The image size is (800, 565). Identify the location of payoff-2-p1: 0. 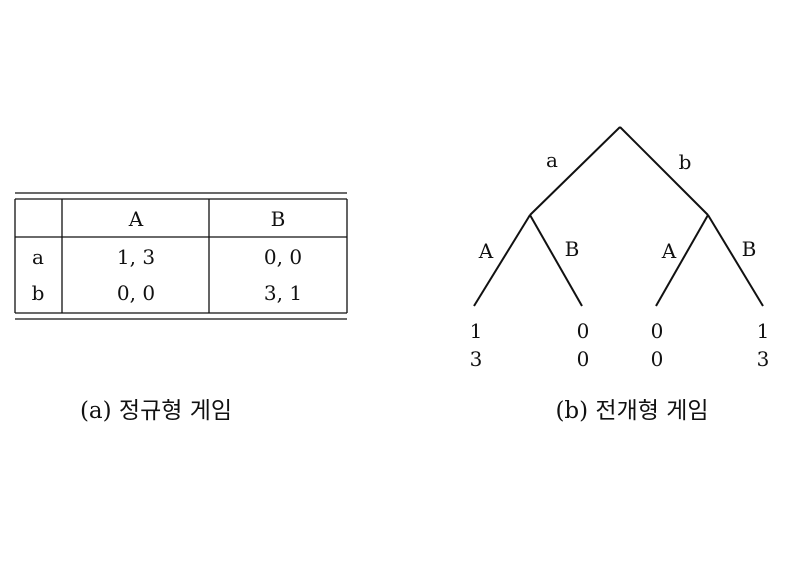
(583, 331).